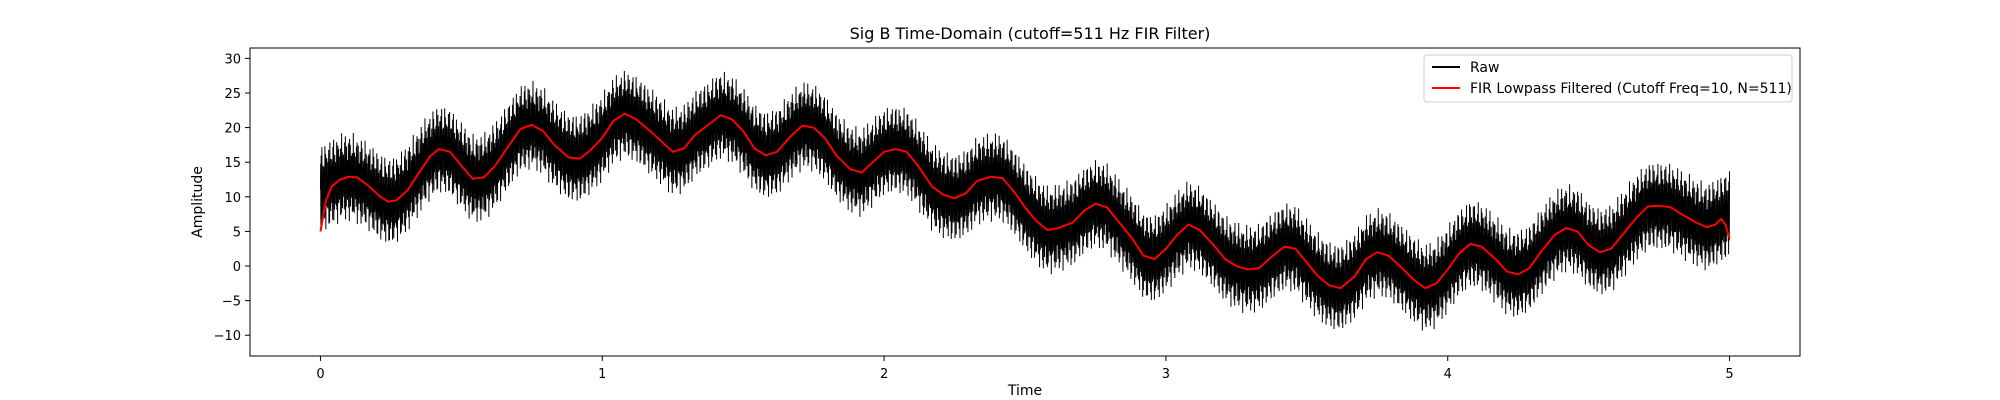 Image resolution: width=2000 pixels, height=400 pixels. Describe the element at coordinates (237, 267) in the screenshot. I see `y-tick-label: 0` at that location.